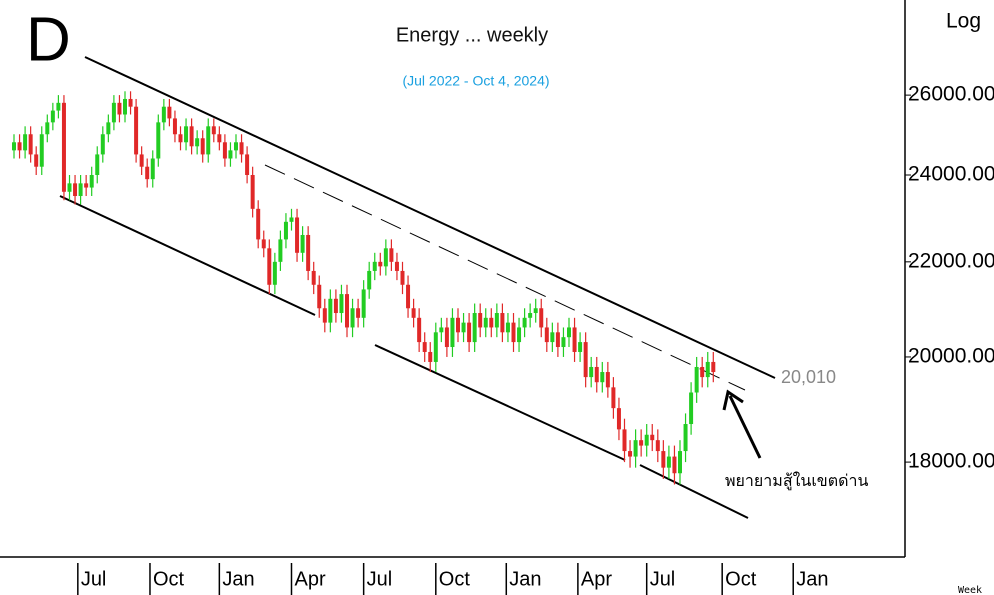 The height and width of the screenshot is (595, 994). What do you see at coordinates (951, 260) in the screenshot?
I see `y-tick-label: 22000.00` at bounding box center [951, 260].